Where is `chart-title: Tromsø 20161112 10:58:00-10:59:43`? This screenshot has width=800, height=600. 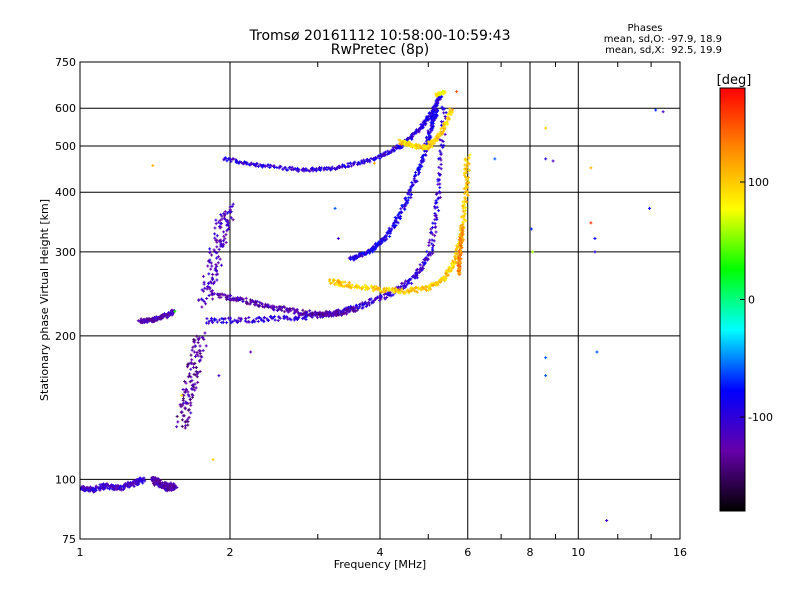 chart-title: Tromsø 20161112 10:58:00-10:59:43 is located at coordinates (380, 36).